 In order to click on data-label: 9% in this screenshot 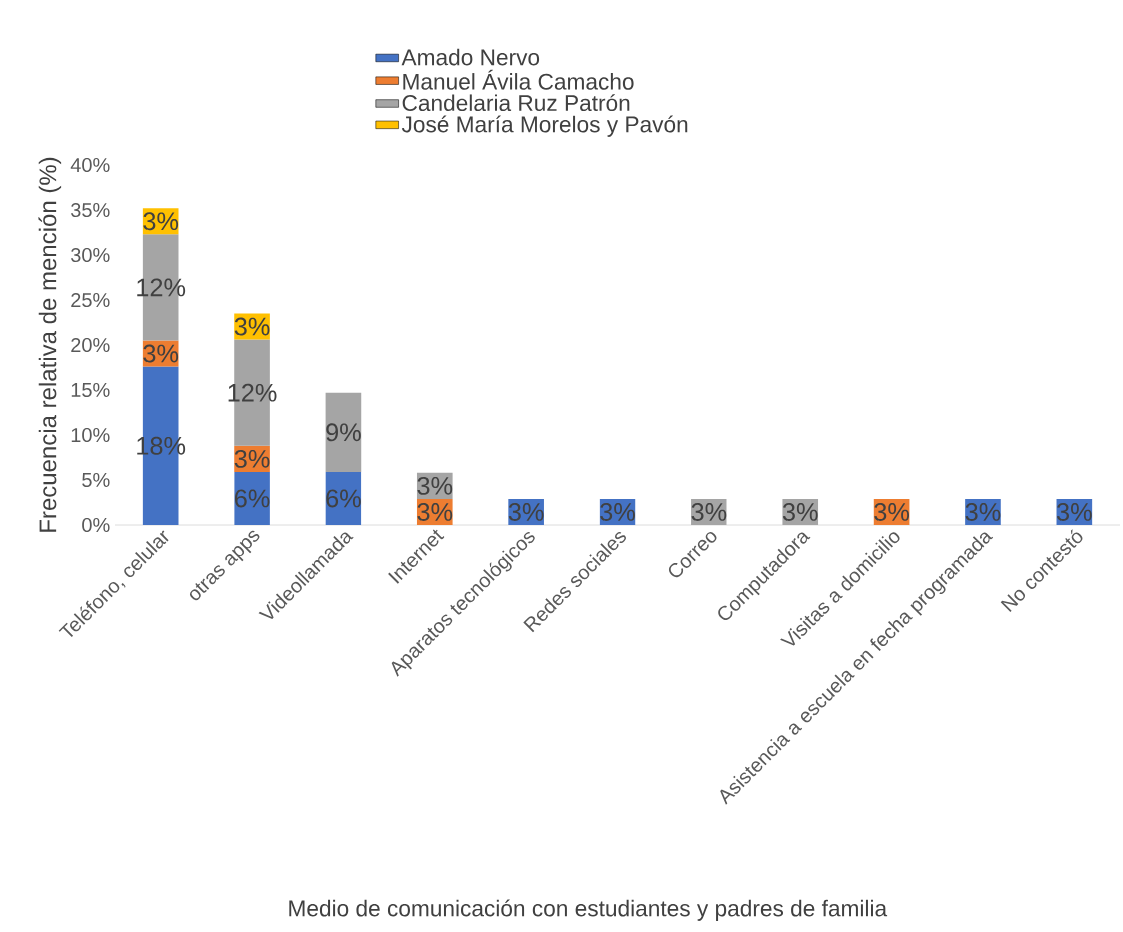, I will do `click(343, 432)`.